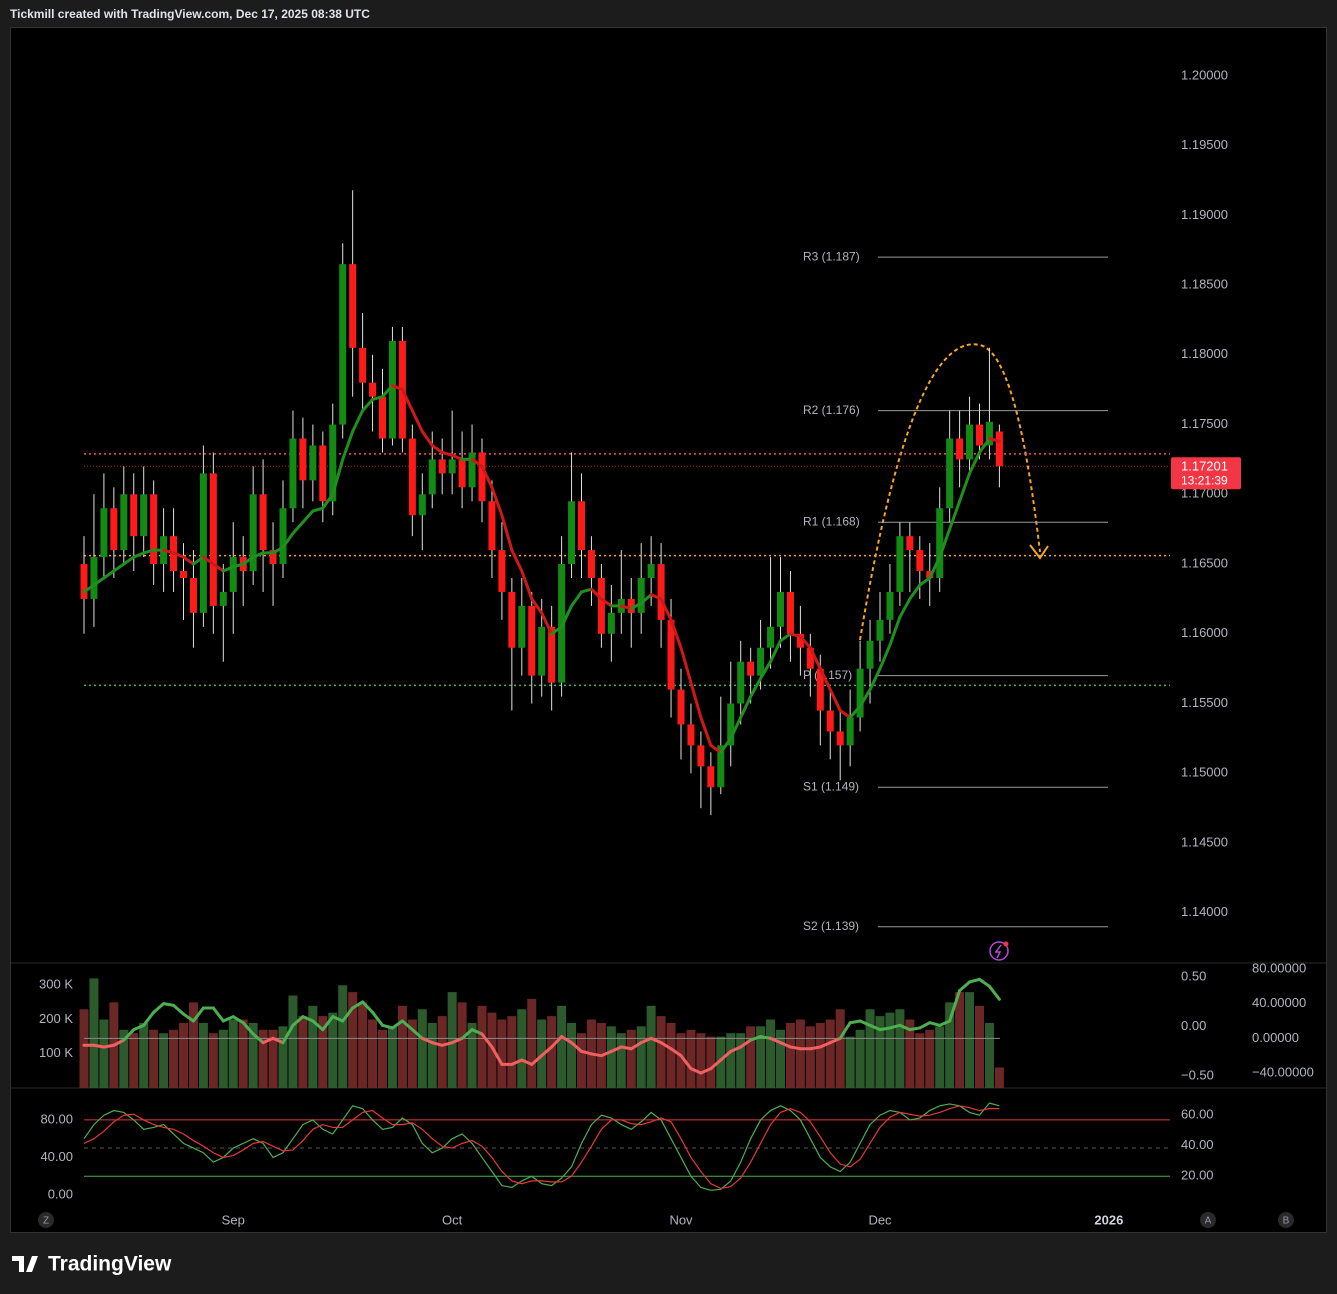  Describe the element at coordinates (1193, 975) in the screenshot. I see `y-tick-label: 0.50` at that location.